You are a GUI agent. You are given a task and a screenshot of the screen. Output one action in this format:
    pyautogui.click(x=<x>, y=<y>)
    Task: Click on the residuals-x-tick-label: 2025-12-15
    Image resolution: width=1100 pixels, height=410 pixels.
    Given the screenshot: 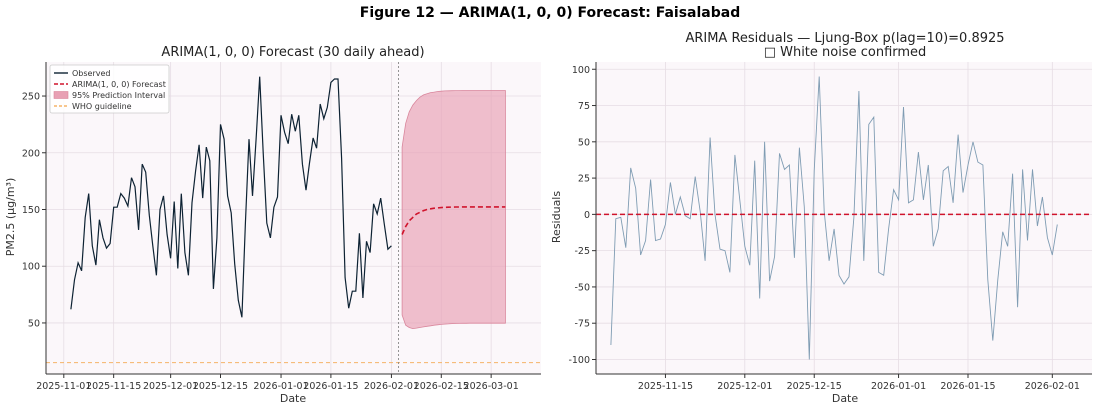 What is the action you would take?
    pyautogui.click(x=814, y=386)
    